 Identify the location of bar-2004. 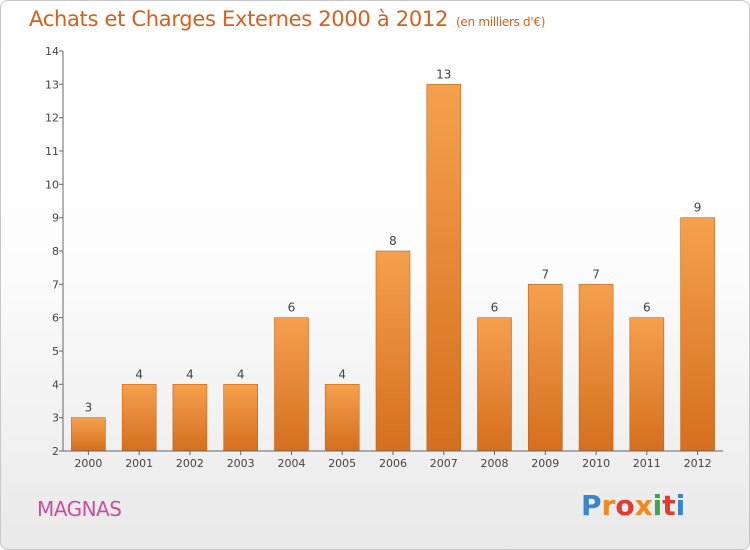
(291, 384).